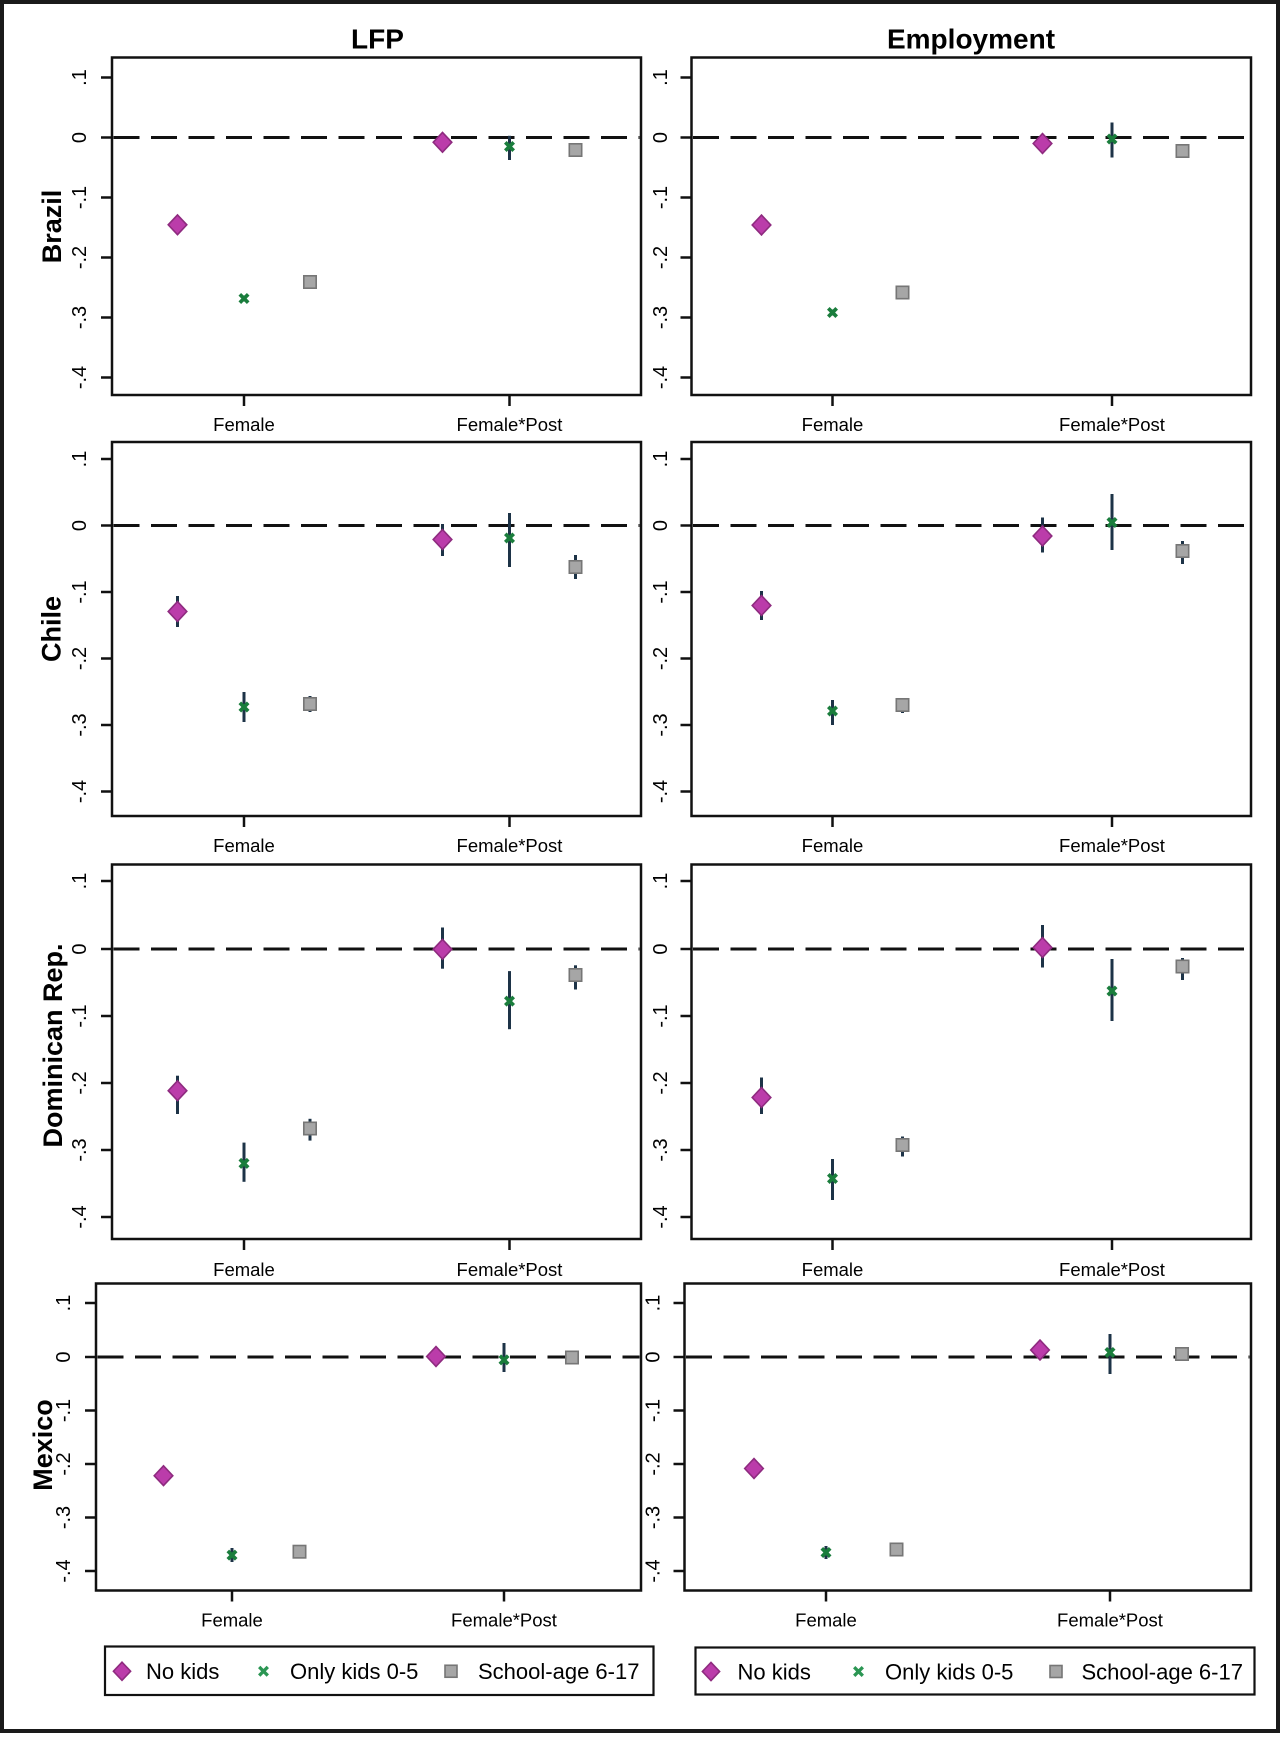 The height and width of the screenshot is (1738, 1280). I want to click on svg-text: Brazil, so click(52, 227).